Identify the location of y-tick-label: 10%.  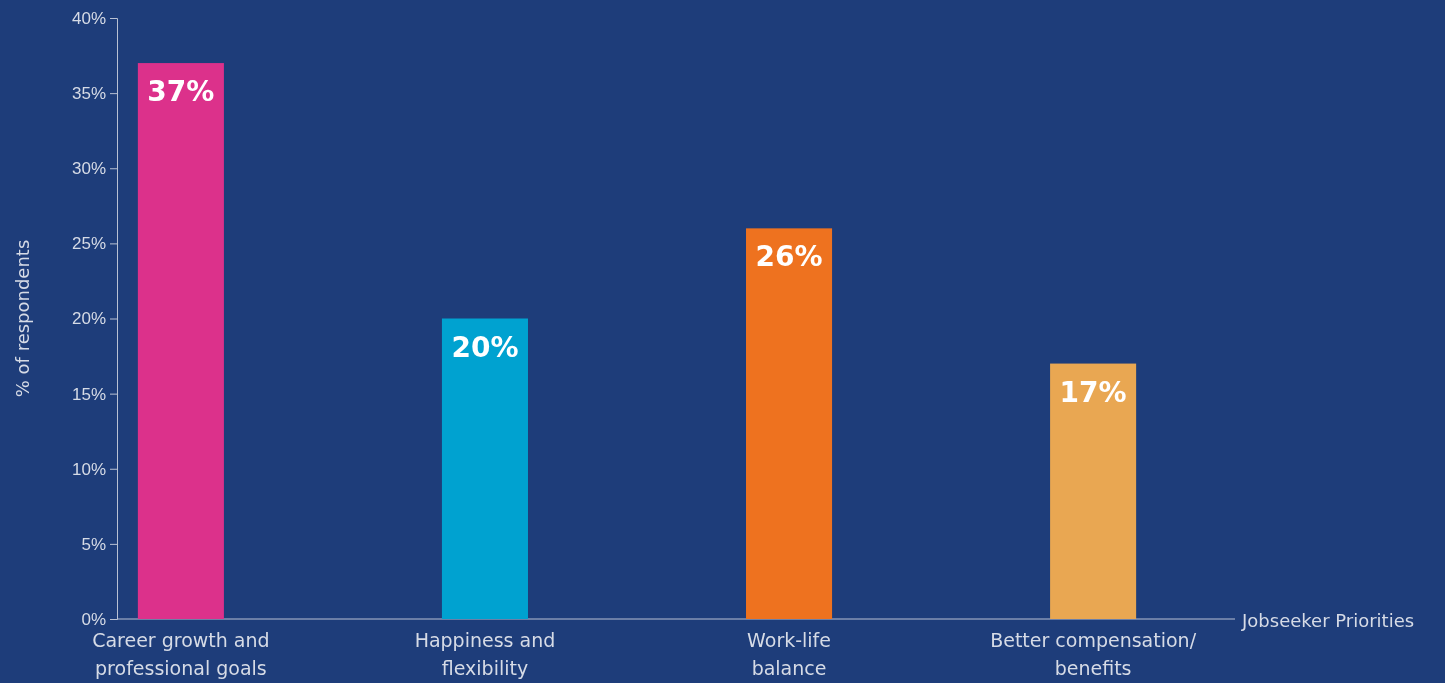
(88, 469).